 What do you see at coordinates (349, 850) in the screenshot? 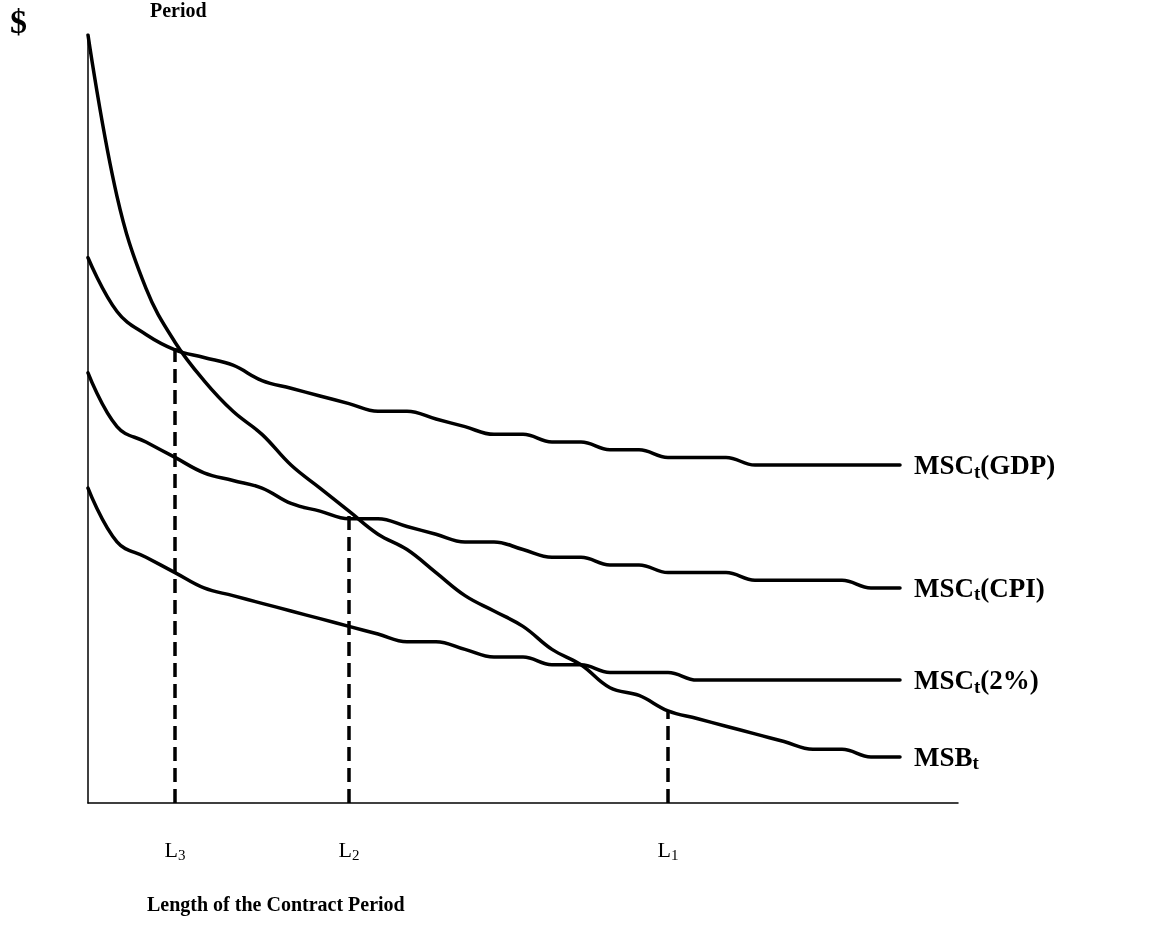
I see `x-tick-label: L2` at bounding box center [349, 850].